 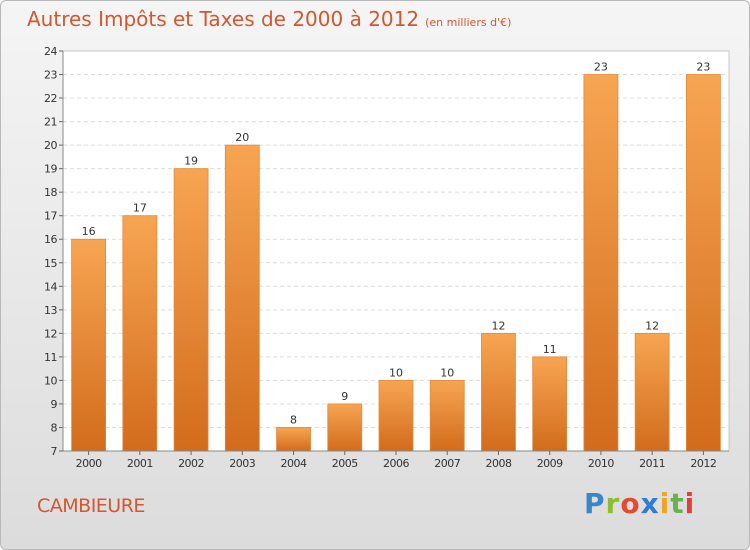 I want to click on x-tick-label-2011: 2011, so click(x=652, y=463).